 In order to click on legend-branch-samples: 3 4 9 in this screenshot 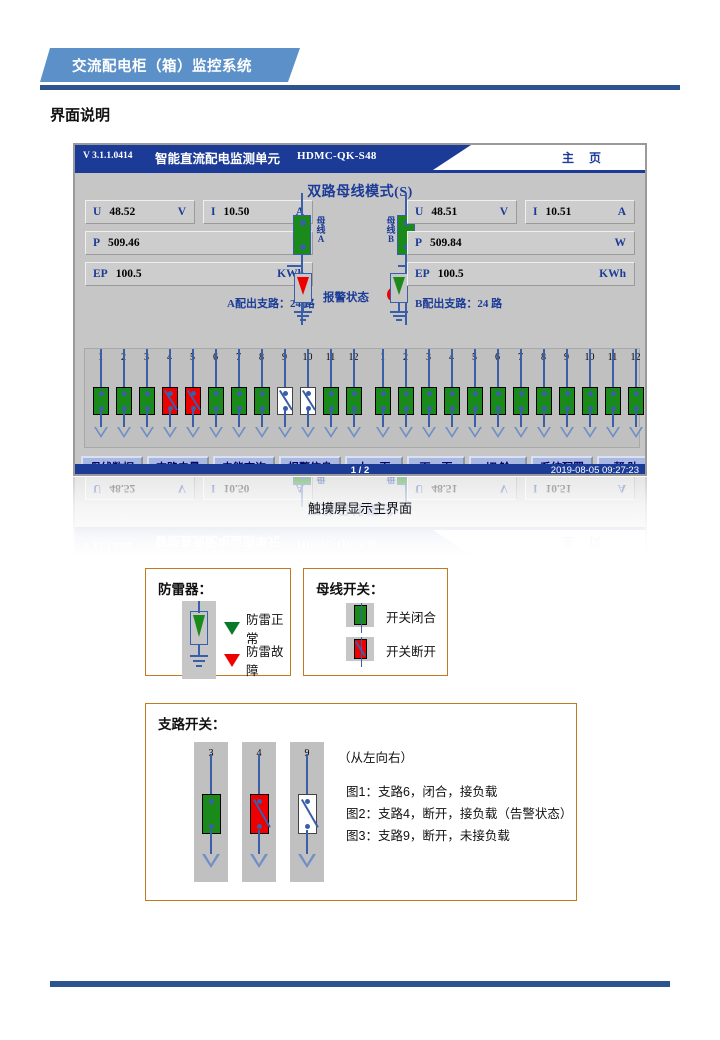, I will do `click(259, 812)`.